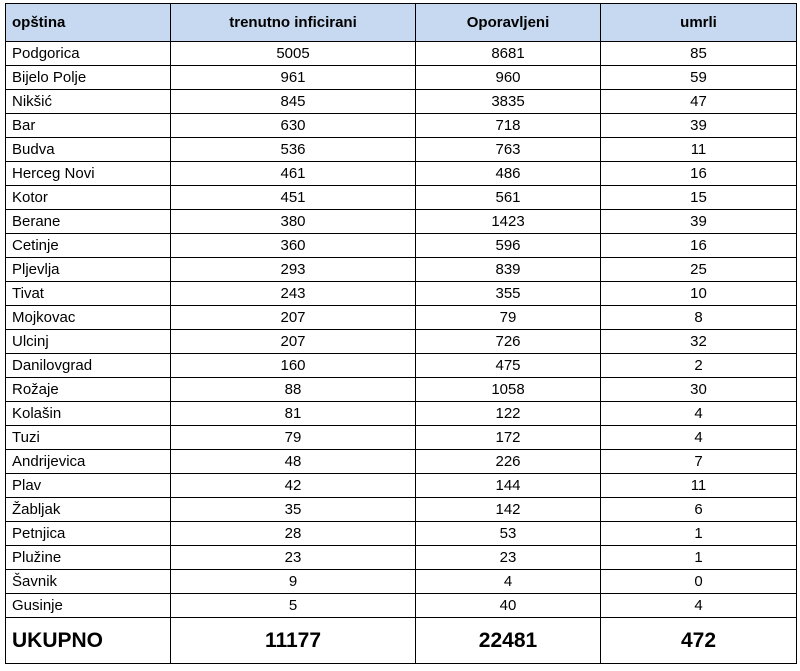 The width and height of the screenshot is (800, 671). I want to click on number-cell: 5, so click(293, 605).